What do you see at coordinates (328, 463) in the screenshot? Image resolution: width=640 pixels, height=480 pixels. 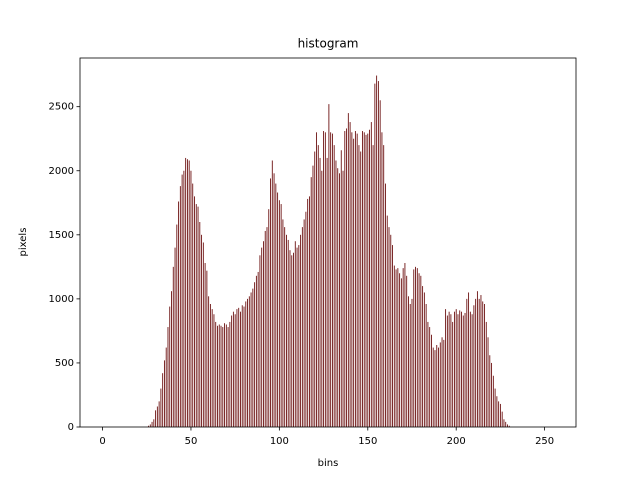 I see `x-axis-label: bins` at bounding box center [328, 463].